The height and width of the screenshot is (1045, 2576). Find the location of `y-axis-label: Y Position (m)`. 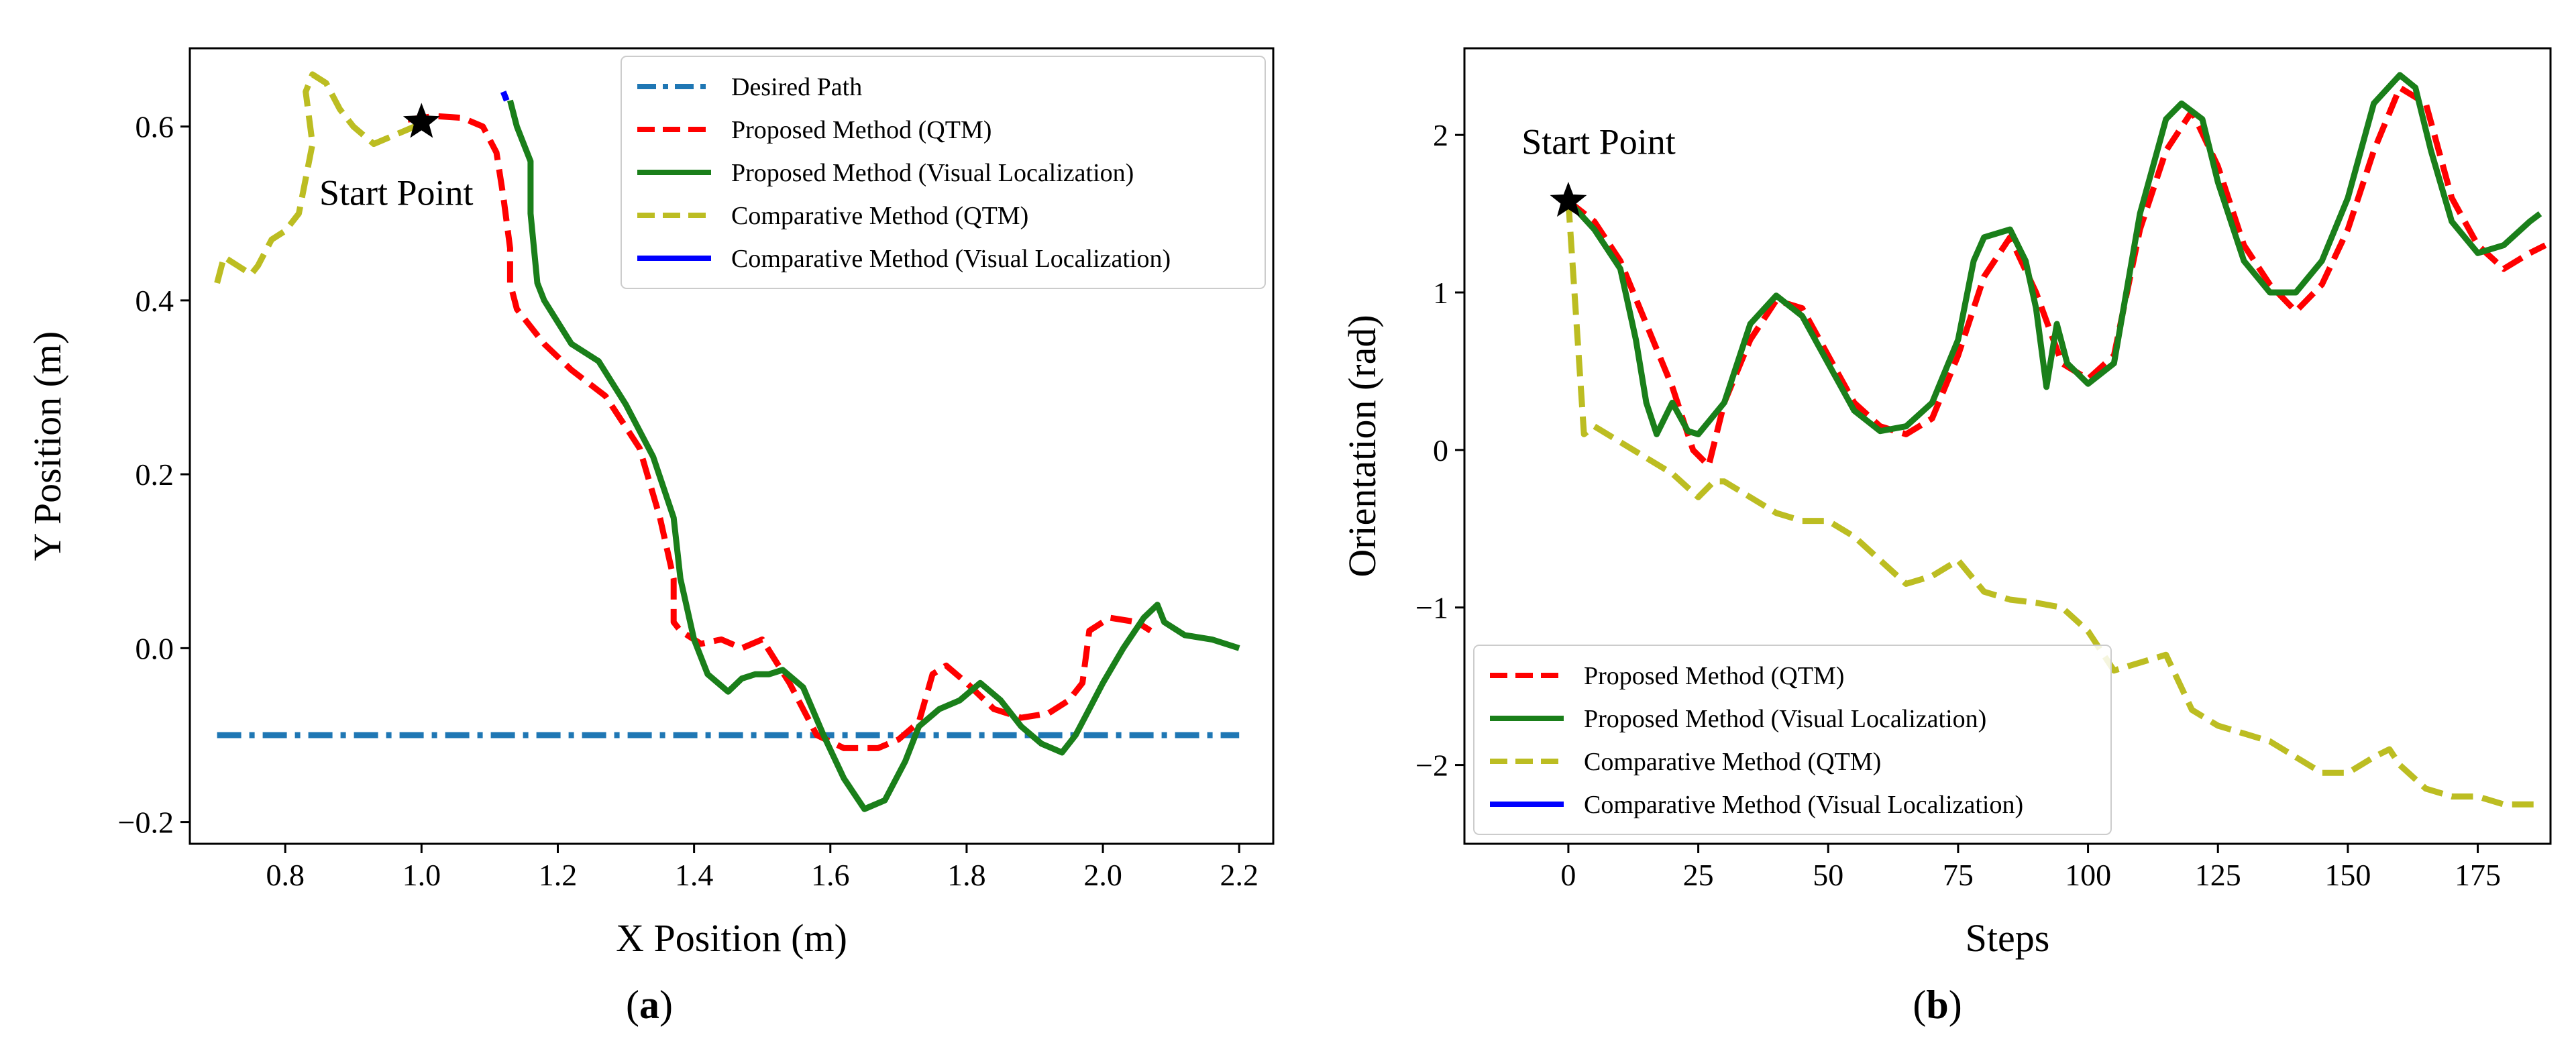

y-axis-label: Y Position (m) is located at coordinates (47, 446).